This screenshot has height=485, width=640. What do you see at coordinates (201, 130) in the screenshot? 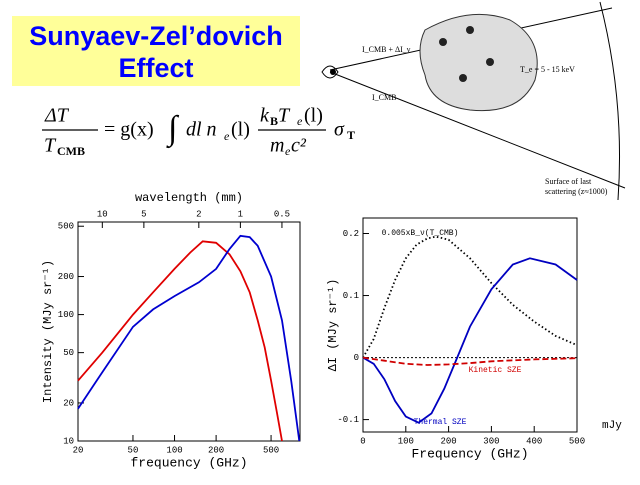
I see `eq-part: dl n` at bounding box center [201, 130].